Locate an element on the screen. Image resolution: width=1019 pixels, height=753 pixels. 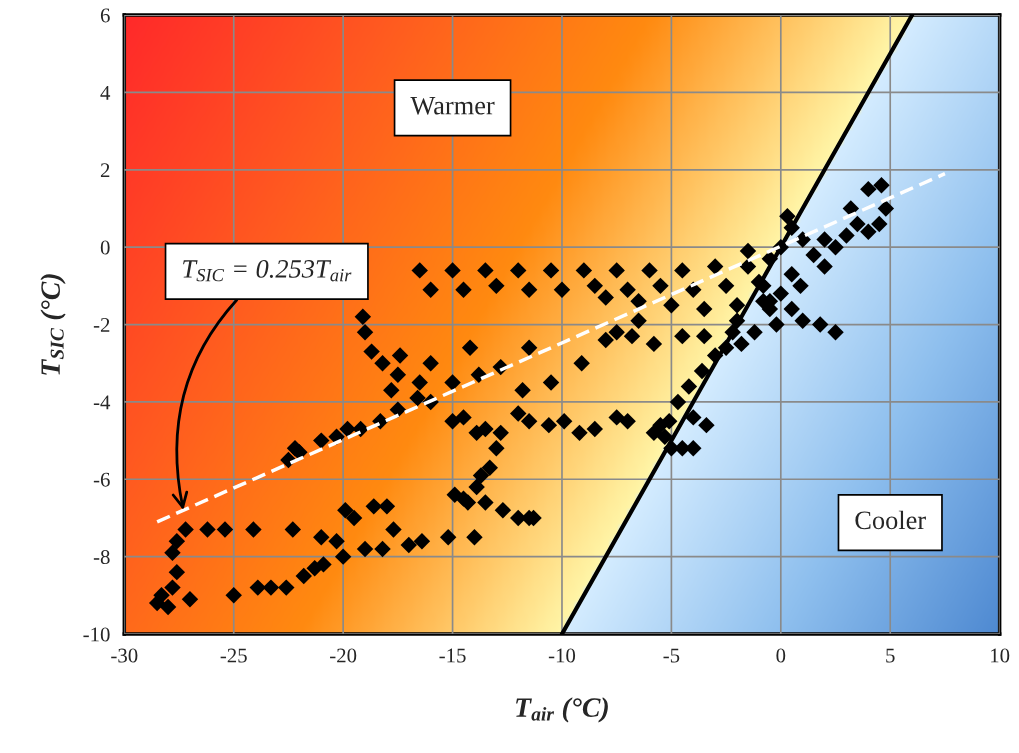
x-tick-label: -25 is located at coordinates (233, 655).